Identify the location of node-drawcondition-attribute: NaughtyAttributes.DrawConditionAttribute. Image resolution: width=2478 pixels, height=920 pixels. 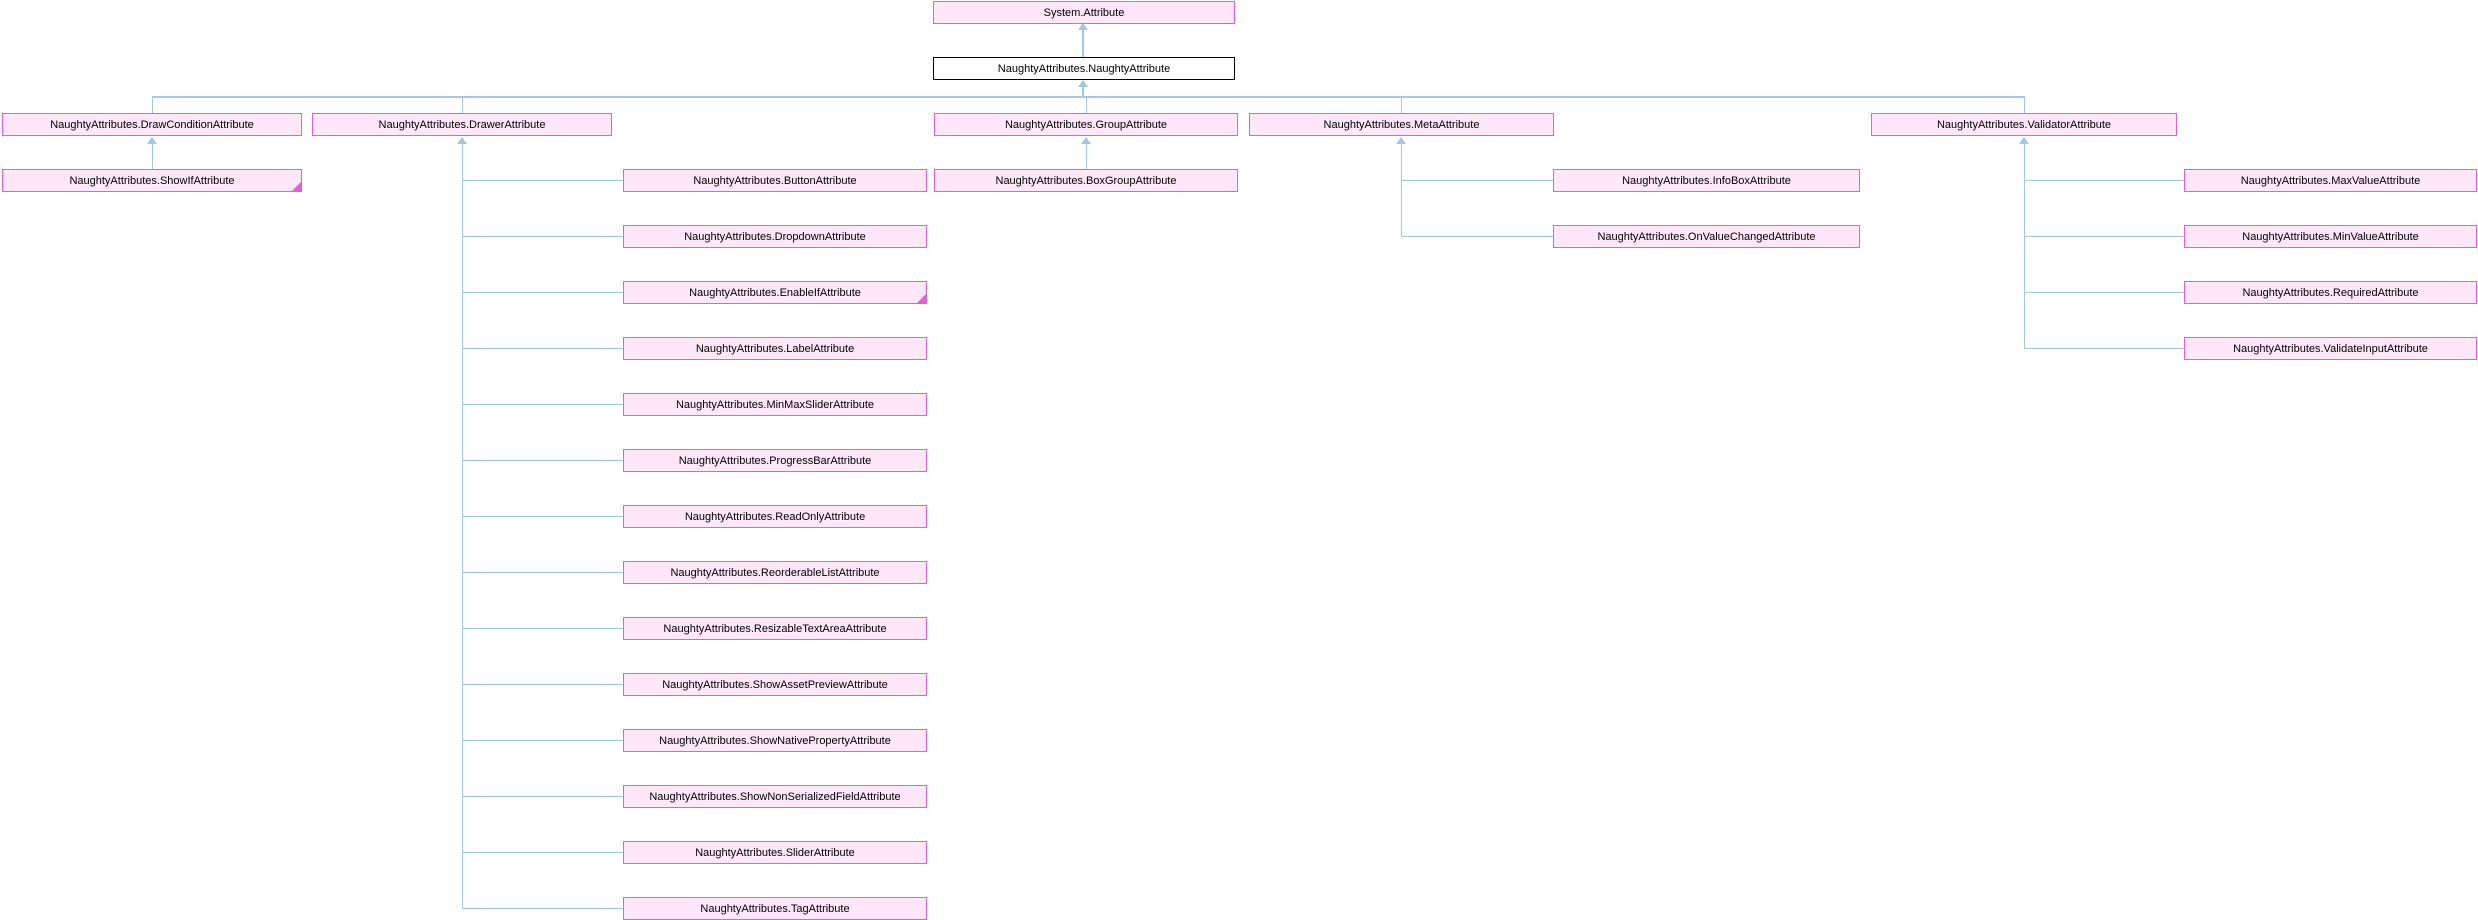
(152, 124).